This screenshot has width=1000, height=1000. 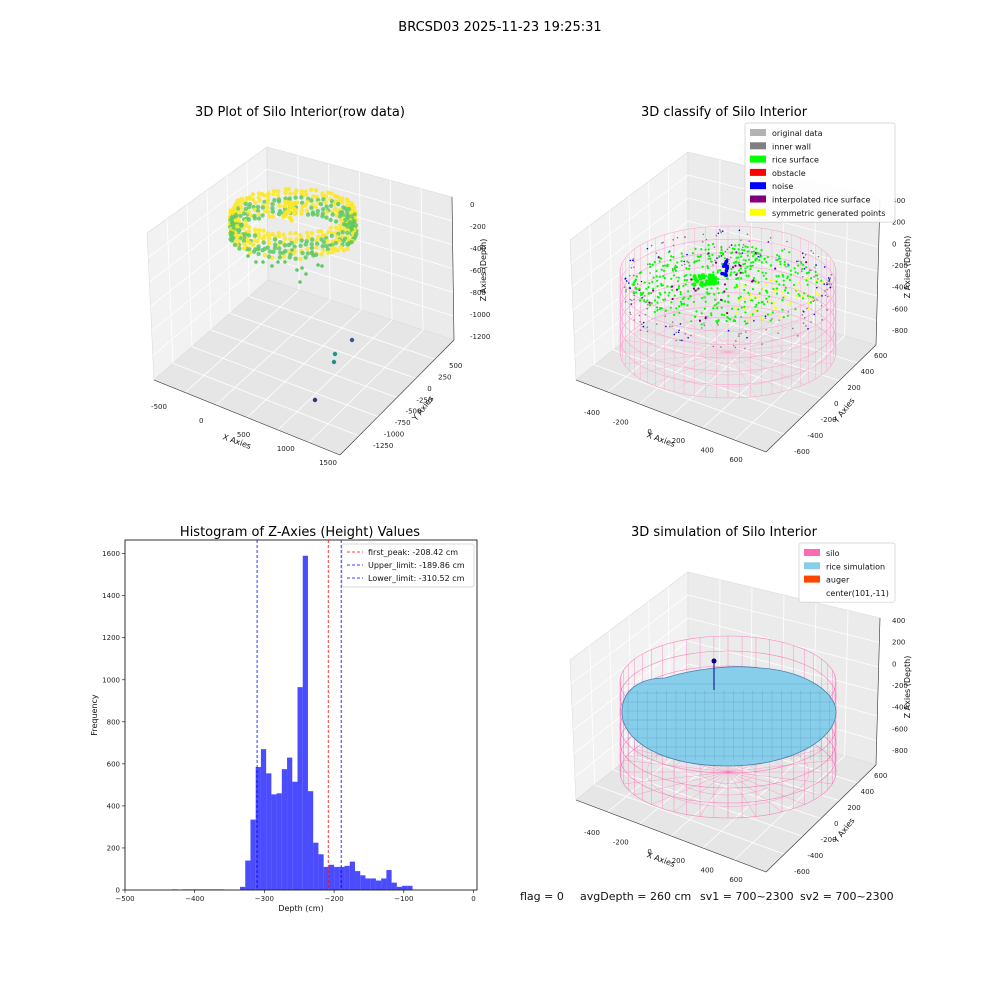 What do you see at coordinates (444, 377) in the screenshot?
I see `tick-label: 250` at bounding box center [444, 377].